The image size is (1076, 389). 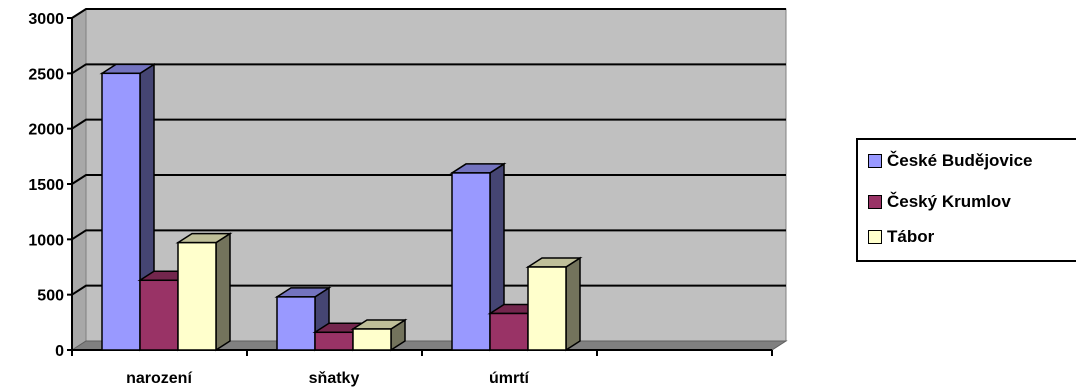 I want to click on x-category-label: narození, so click(x=159, y=378).